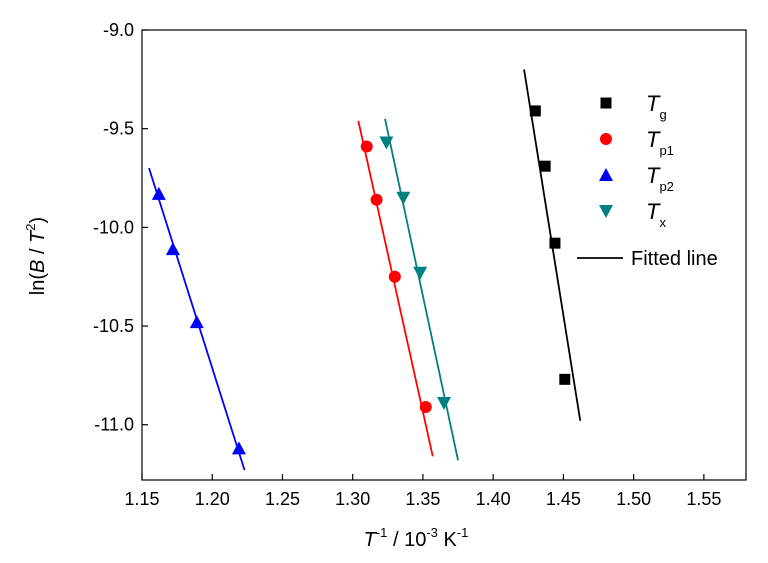 This screenshot has width=768, height=563. Describe the element at coordinates (633, 499) in the screenshot. I see `x-tick-label: 1.50` at that location.